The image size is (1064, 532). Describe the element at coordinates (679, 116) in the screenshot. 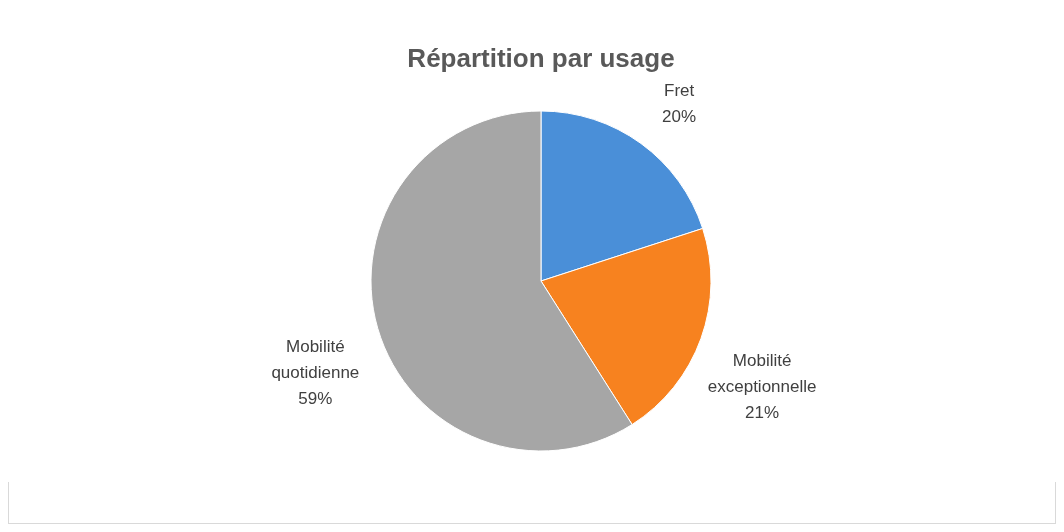

I see `data-label: 20%` at that location.